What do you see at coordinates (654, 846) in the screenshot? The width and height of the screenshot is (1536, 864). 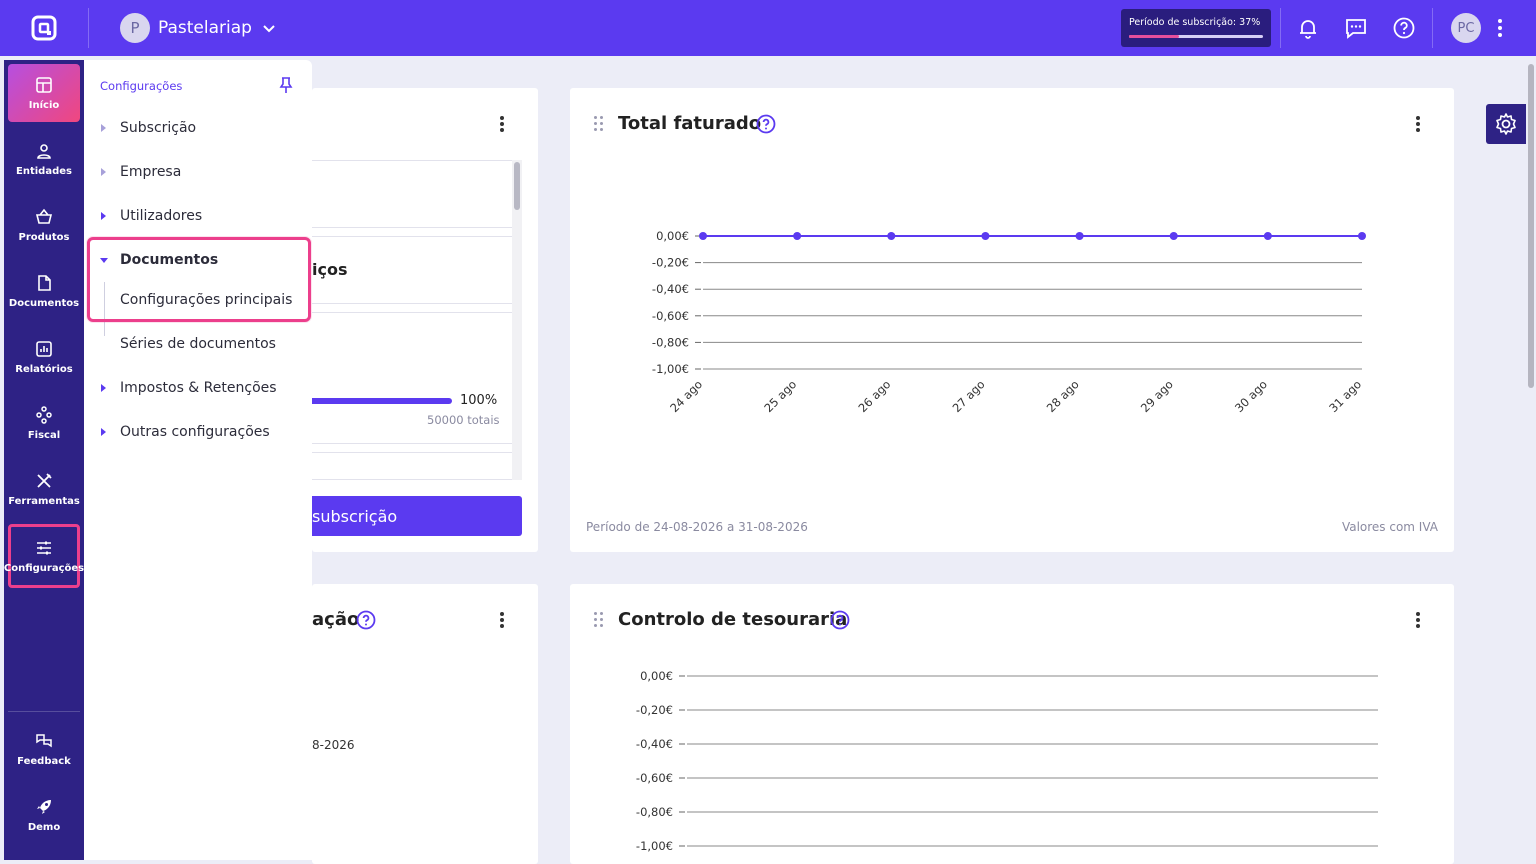 I see `y-tick-label: -1,00€` at bounding box center [654, 846].